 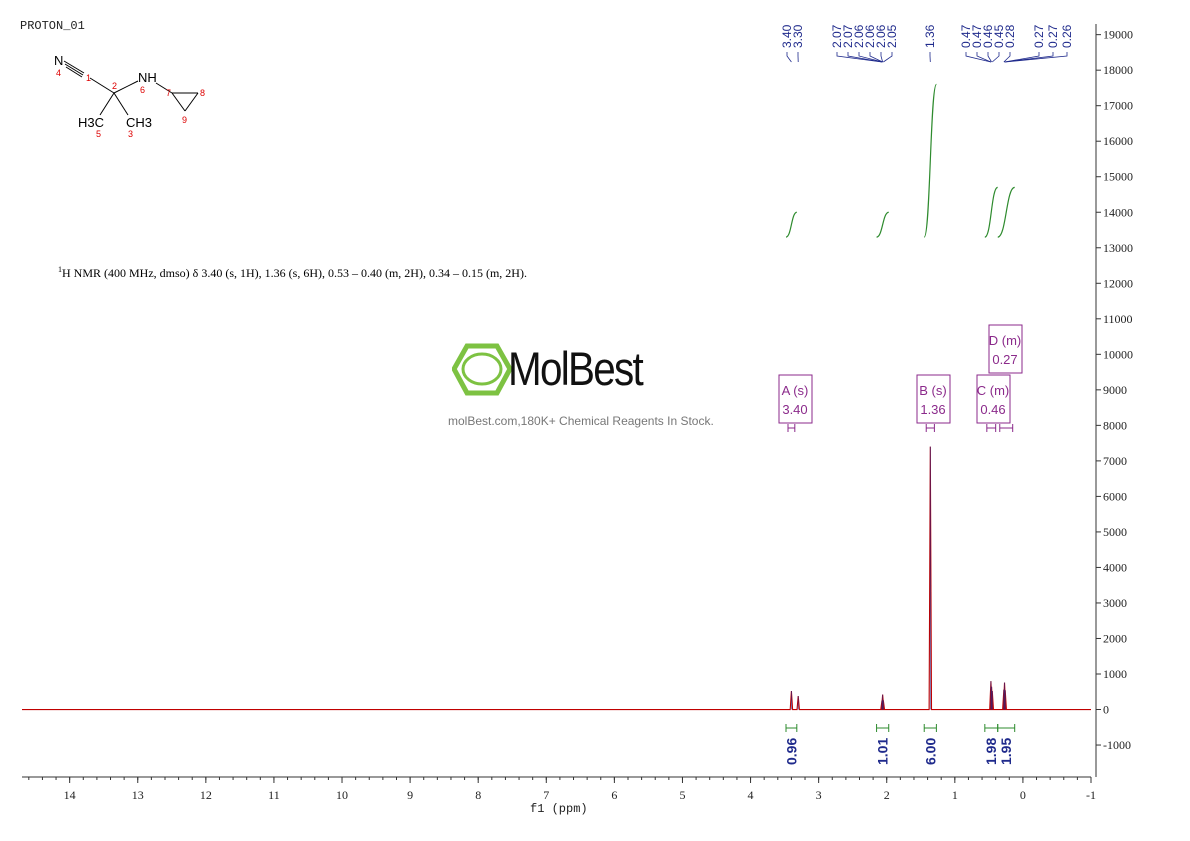 I want to click on x-tick-label: 1, so click(x=955, y=795).